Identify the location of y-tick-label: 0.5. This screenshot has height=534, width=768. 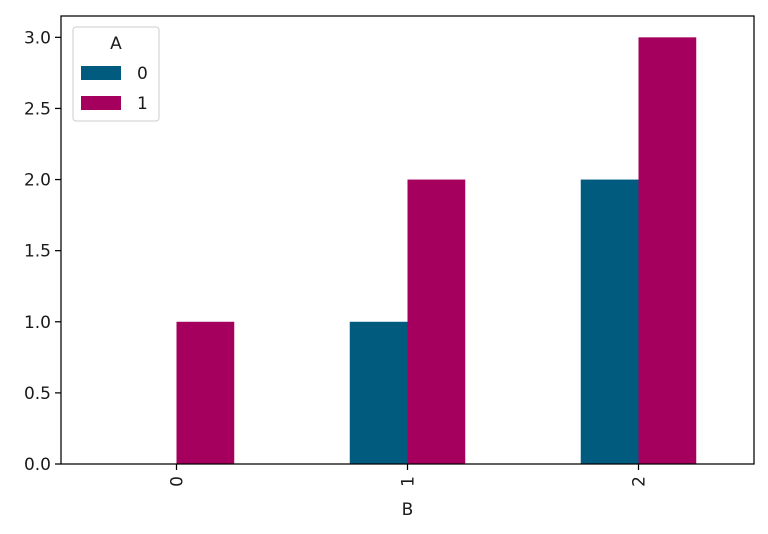
(37, 394).